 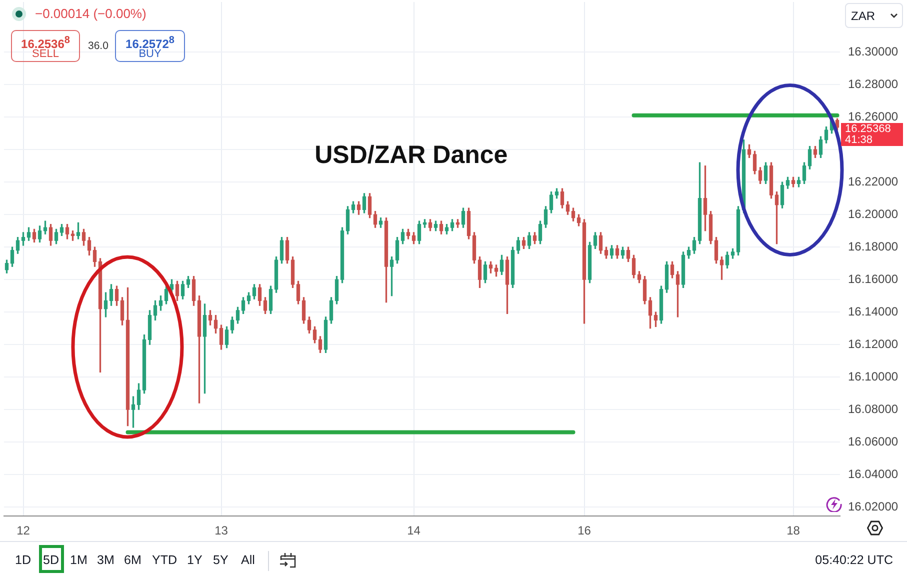 I want to click on currency-dropdown: ZAR, so click(x=874, y=15).